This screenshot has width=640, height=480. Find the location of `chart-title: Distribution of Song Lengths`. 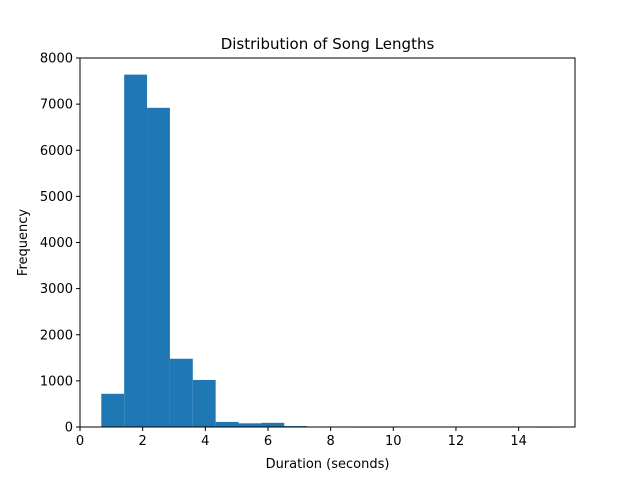

chart-title: Distribution of Song Lengths is located at coordinates (328, 44).